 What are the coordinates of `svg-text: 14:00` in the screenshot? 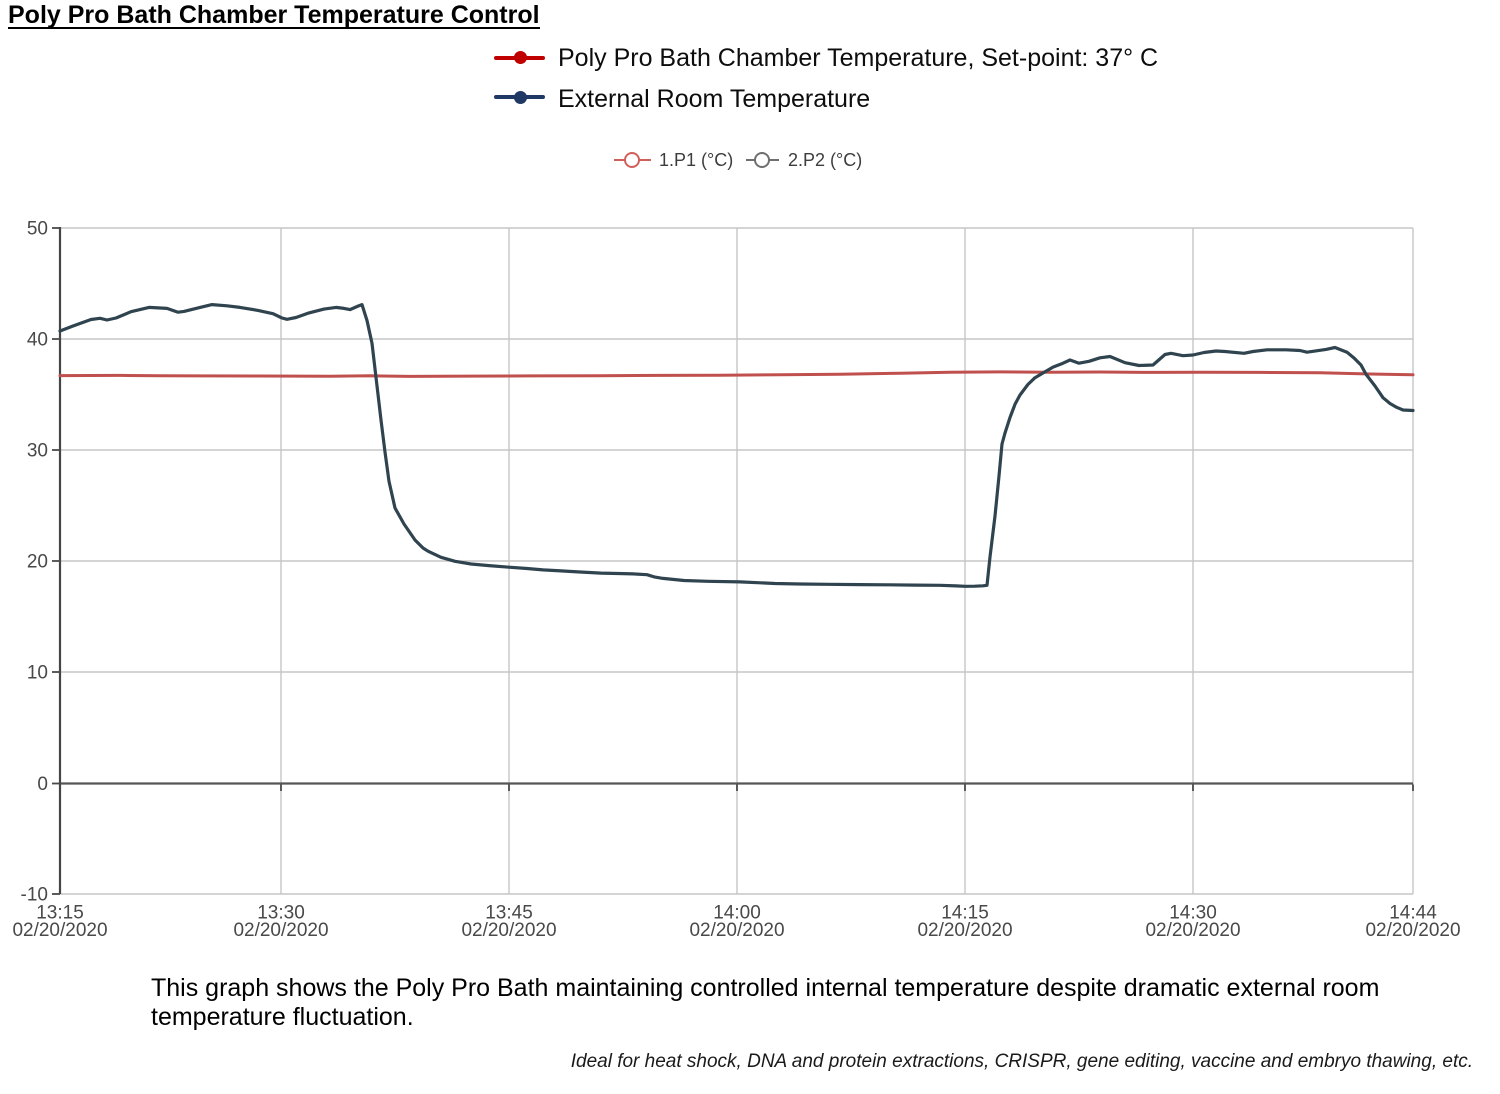 It's located at (737, 913).